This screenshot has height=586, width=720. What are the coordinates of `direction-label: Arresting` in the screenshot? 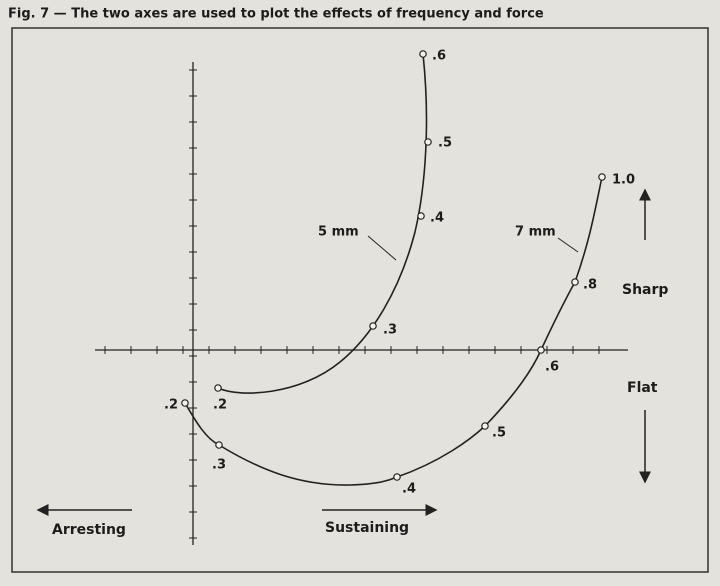 It's located at (89, 530).